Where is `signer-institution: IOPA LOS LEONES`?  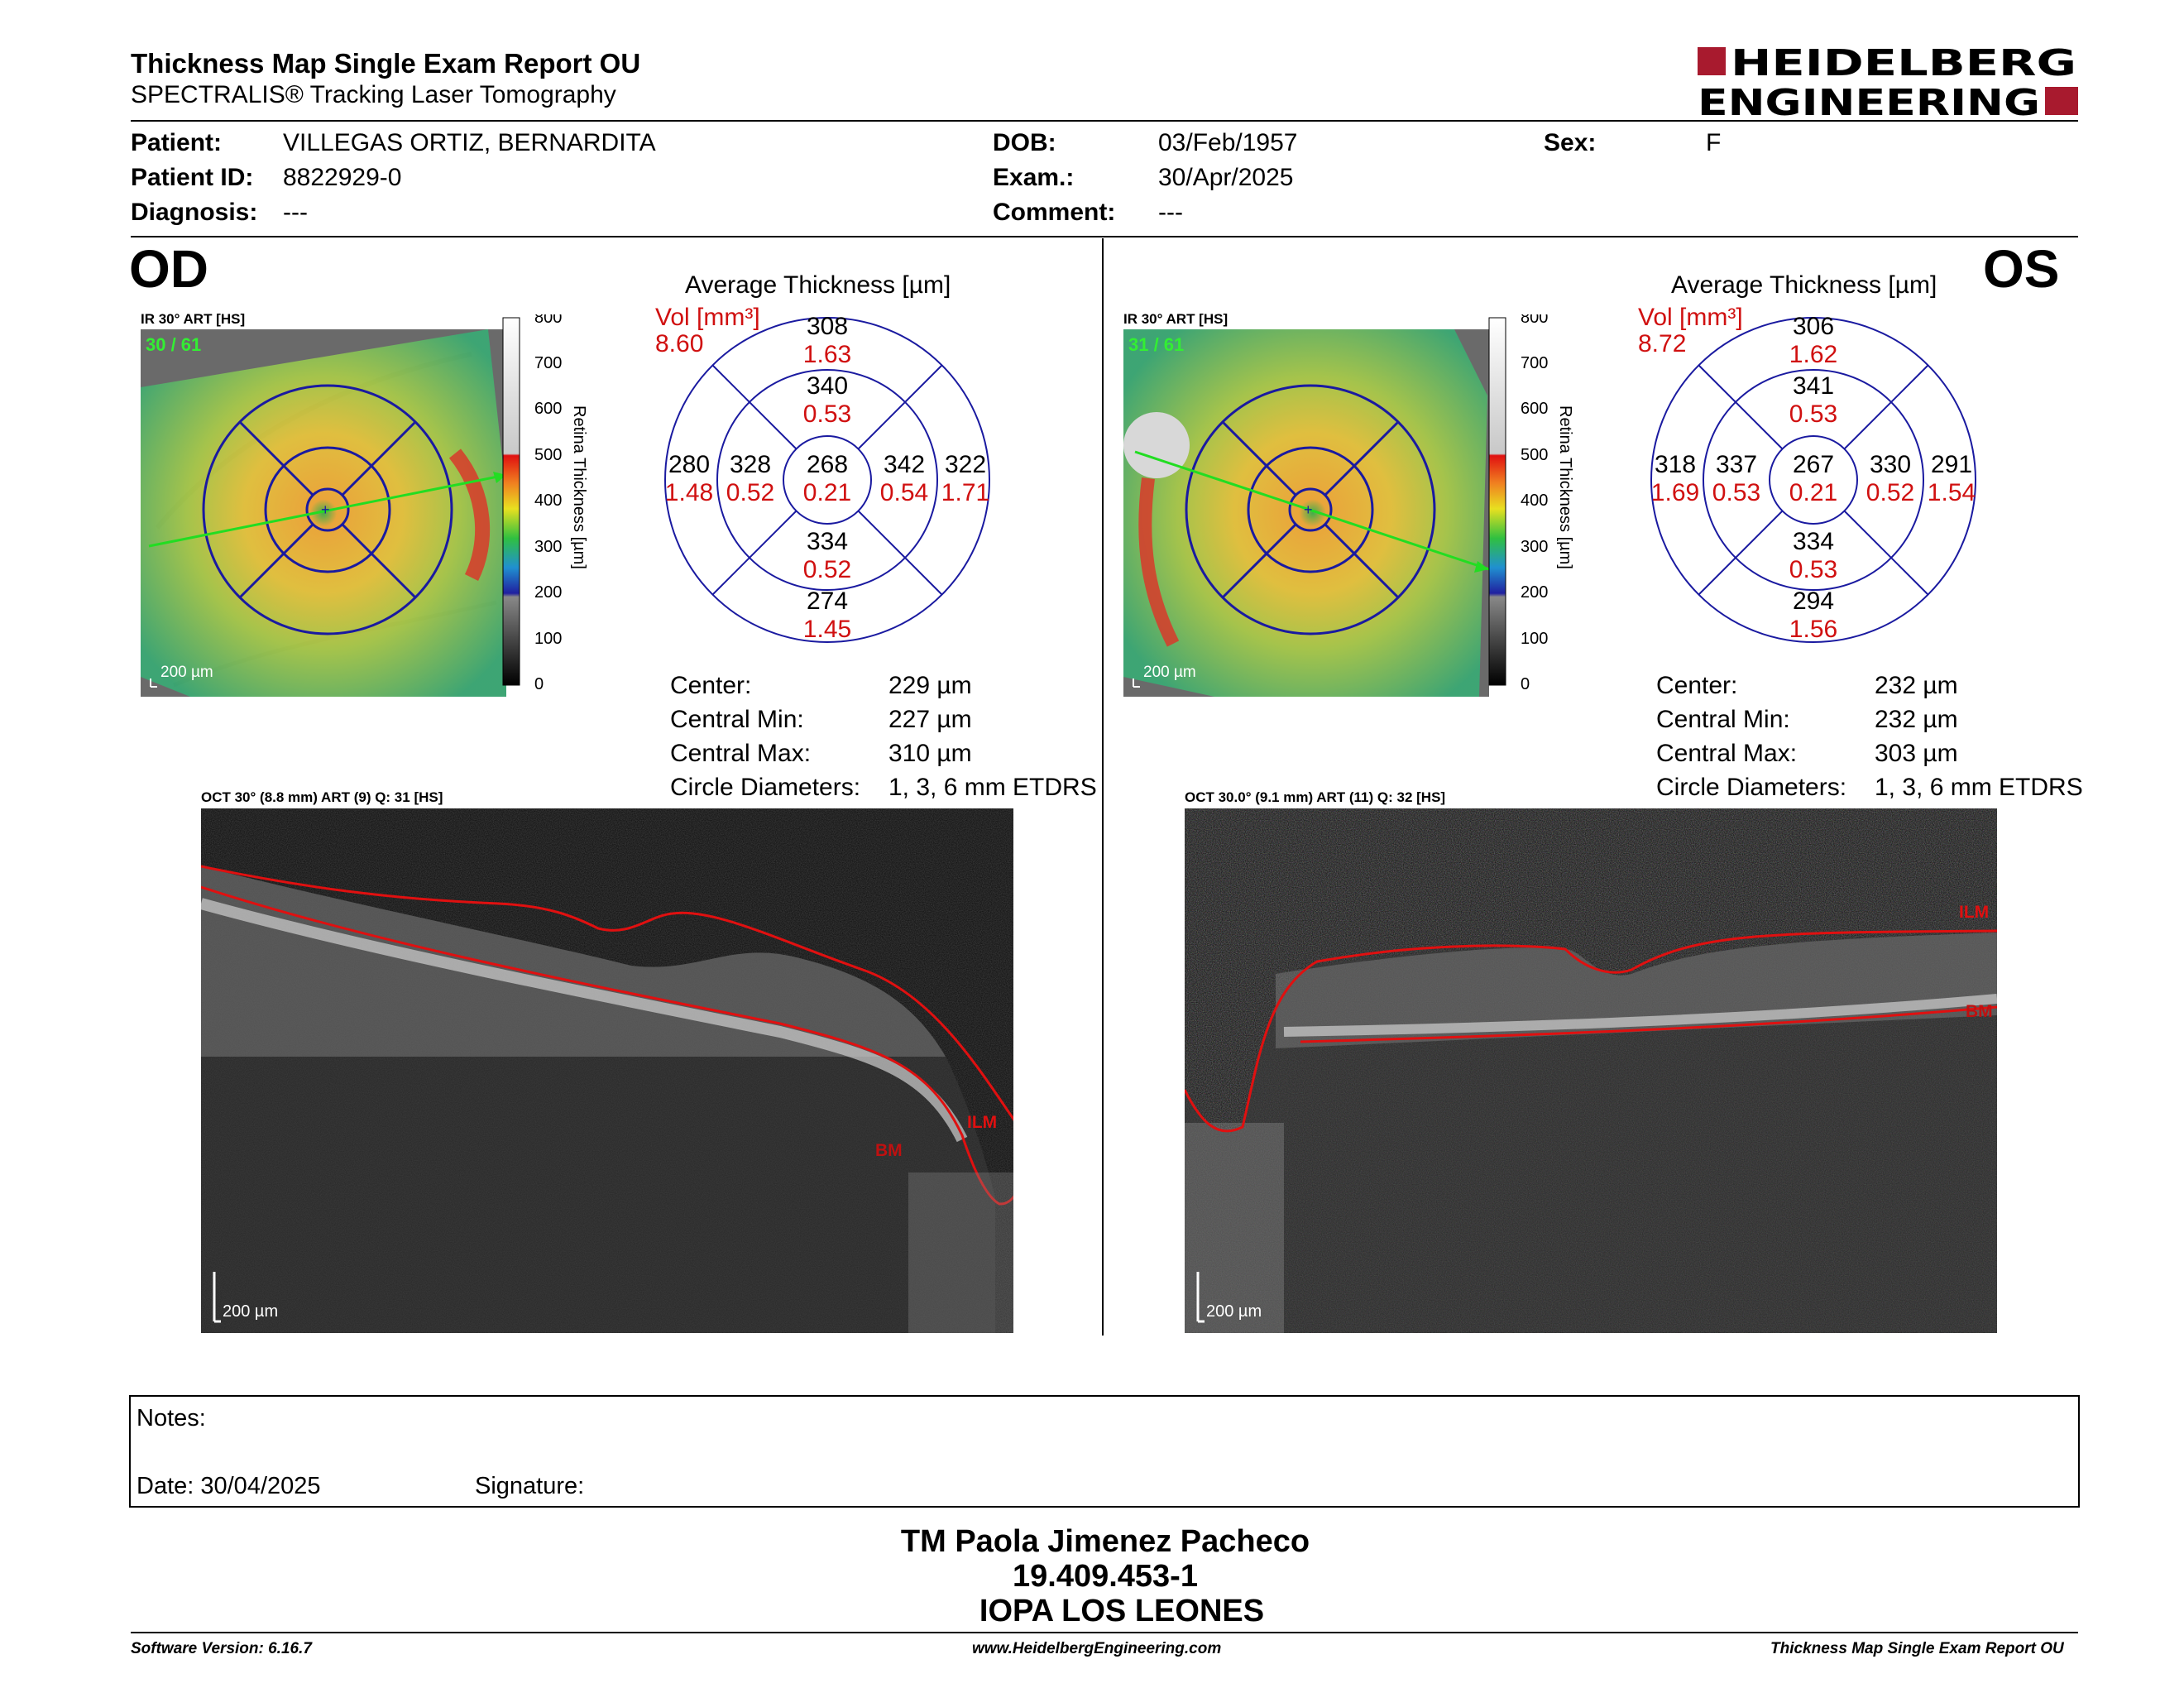 signer-institution: IOPA LOS LEONES is located at coordinates (1122, 1611).